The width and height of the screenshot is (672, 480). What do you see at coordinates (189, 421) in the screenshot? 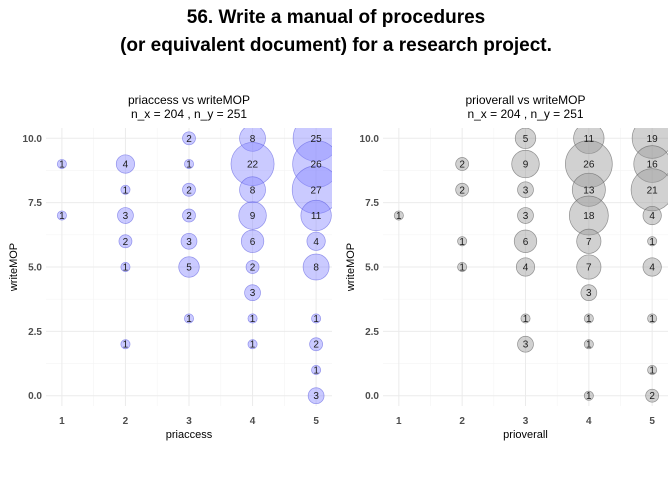
I see `x-tick-label: 3` at bounding box center [189, 421].